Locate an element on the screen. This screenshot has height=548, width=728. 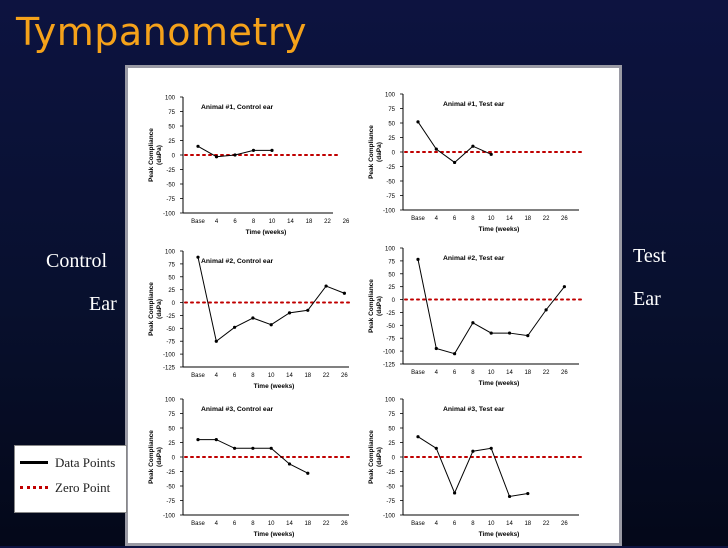
chart-5-x-tick-label: 6 is located at coordinates (235, 524).